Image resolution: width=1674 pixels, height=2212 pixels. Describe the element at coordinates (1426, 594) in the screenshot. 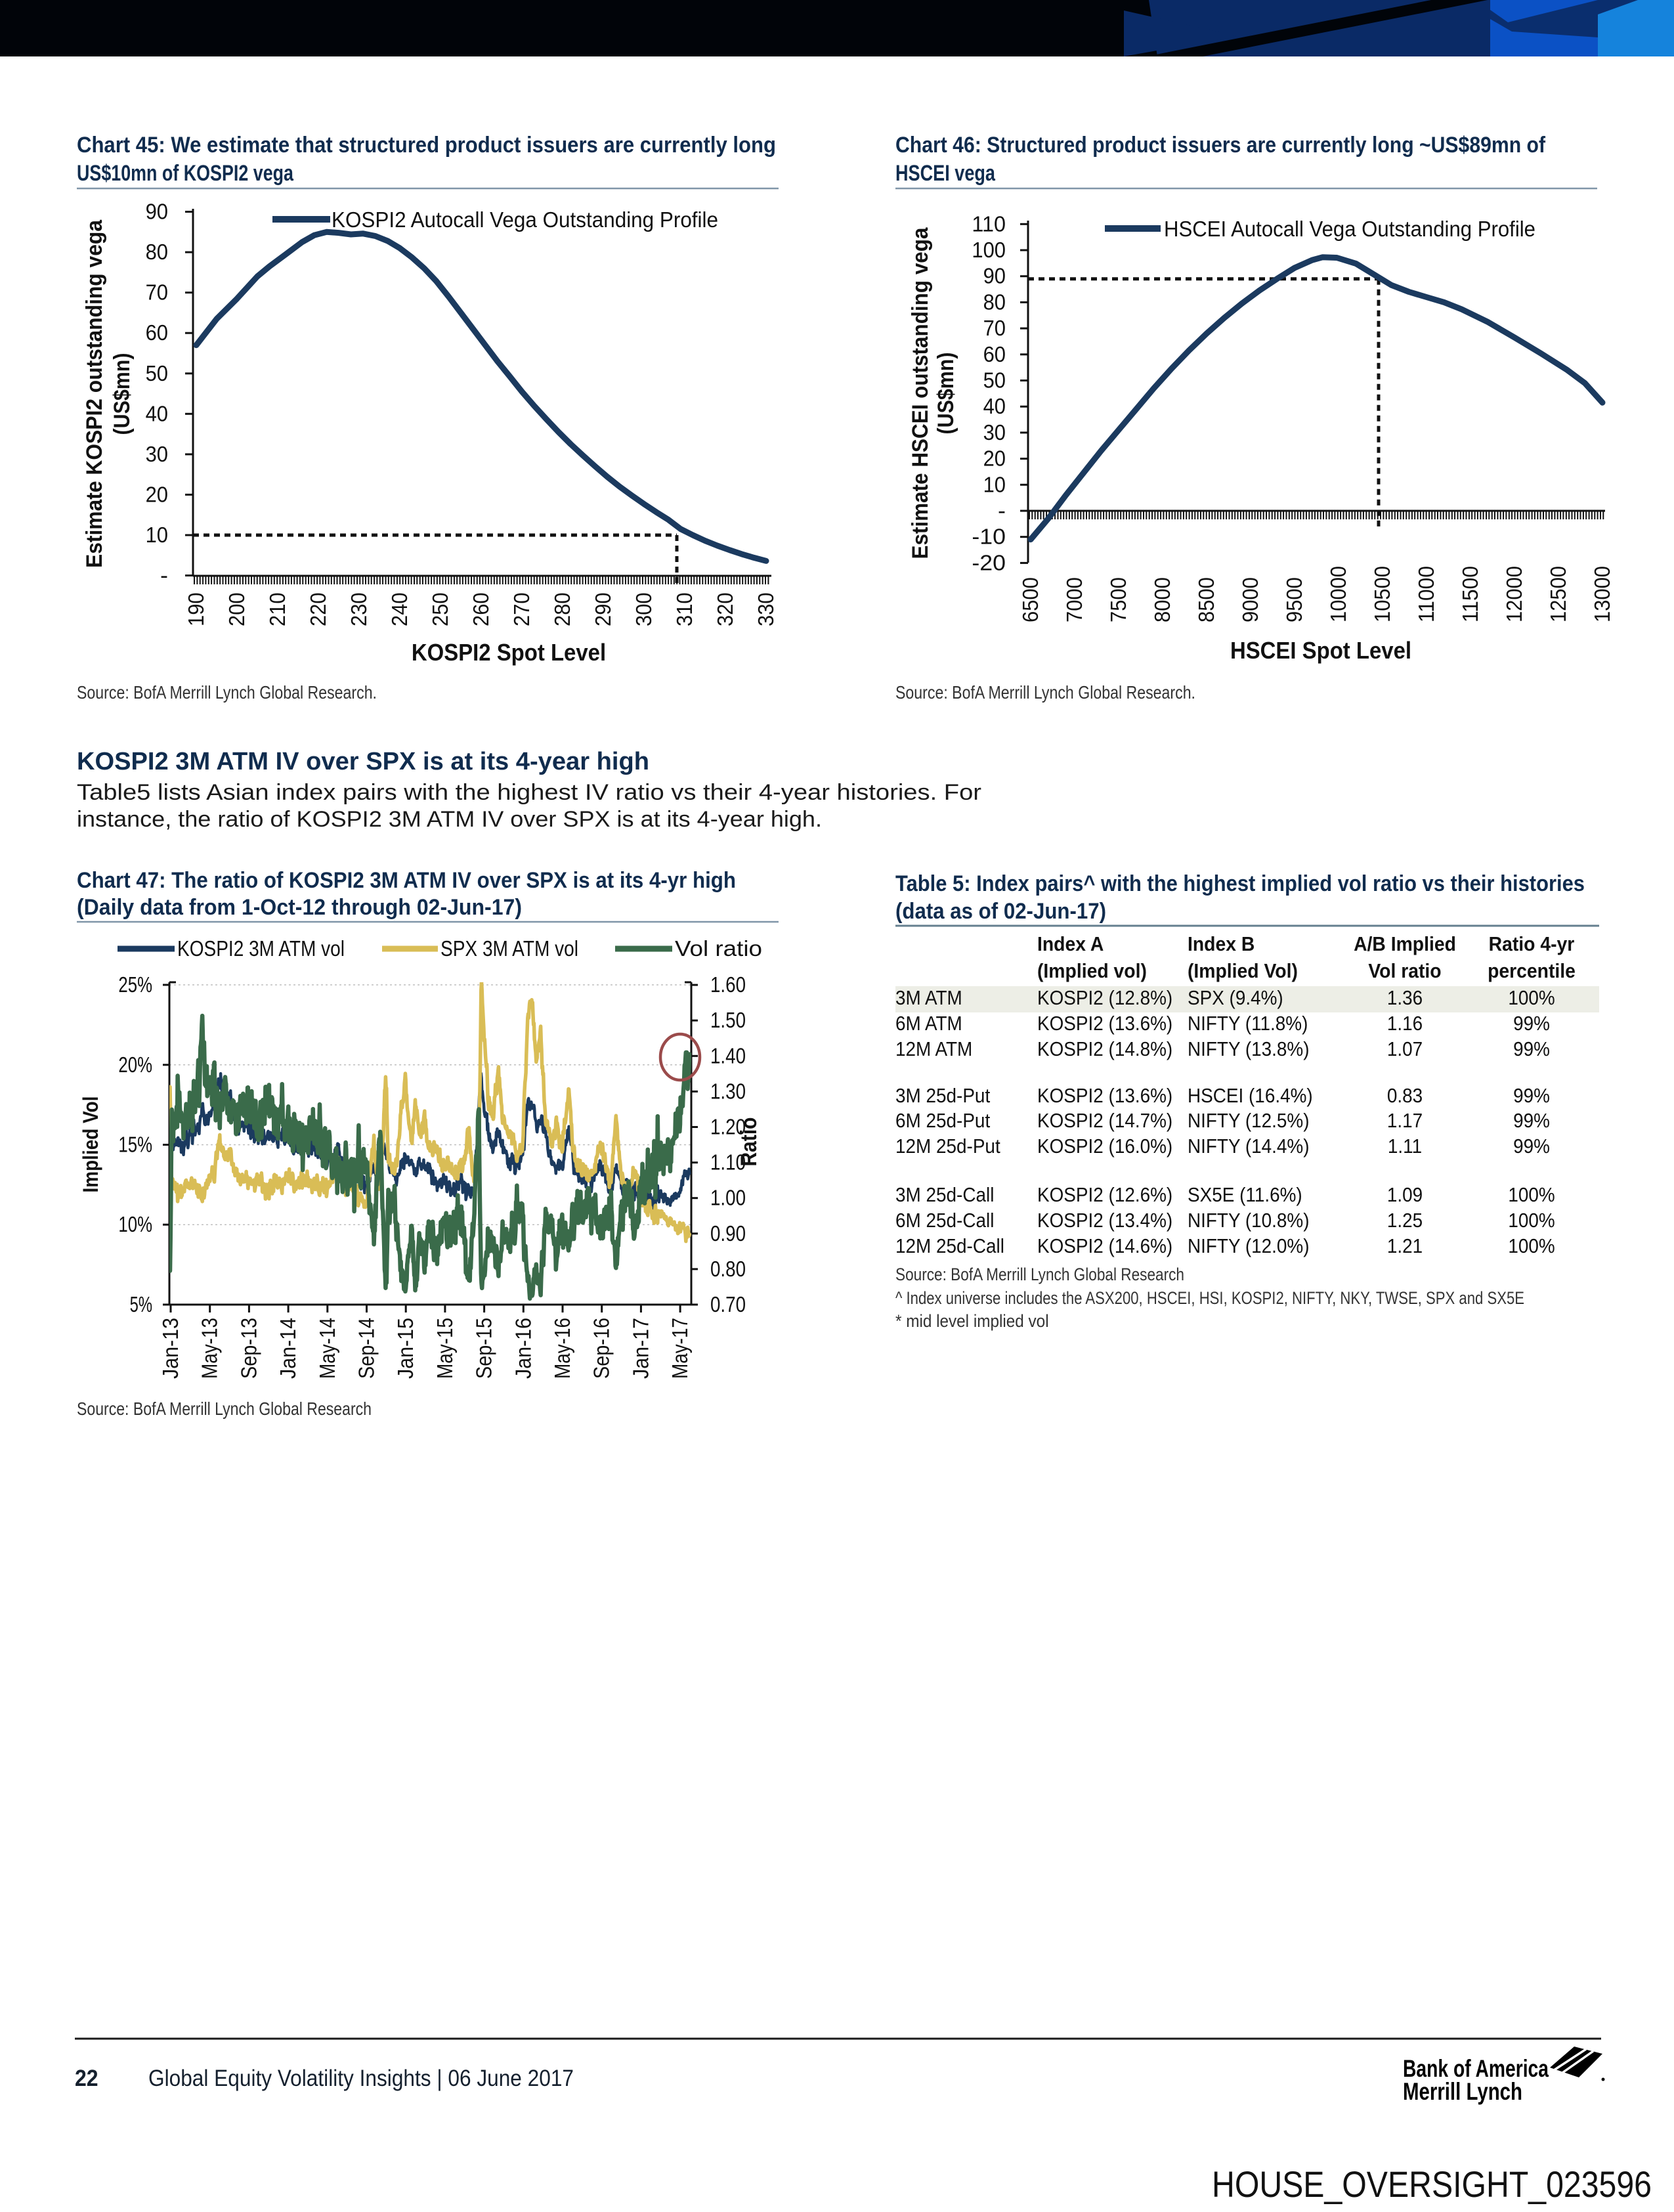

I see `svg-text: 11000` at that location.